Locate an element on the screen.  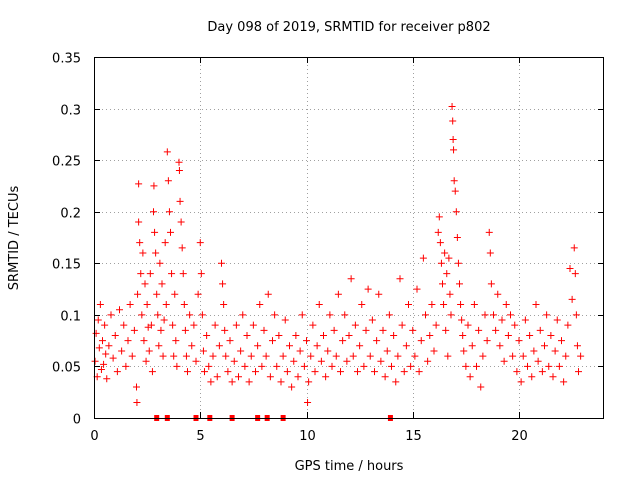
y-tick-label: 0.05 is located at coordinates (66, 368).